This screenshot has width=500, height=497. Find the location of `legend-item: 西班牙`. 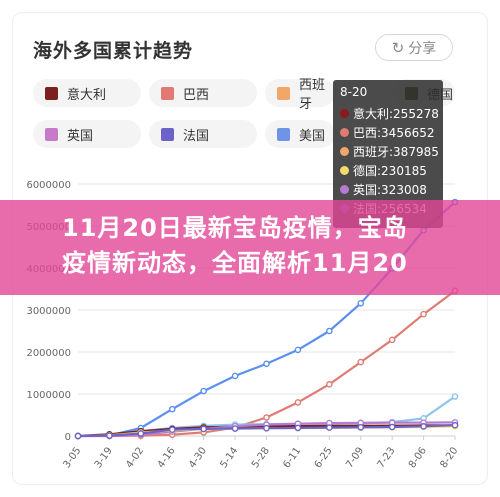

legend-item: 西班牙 is located at coordinates (300, 95).